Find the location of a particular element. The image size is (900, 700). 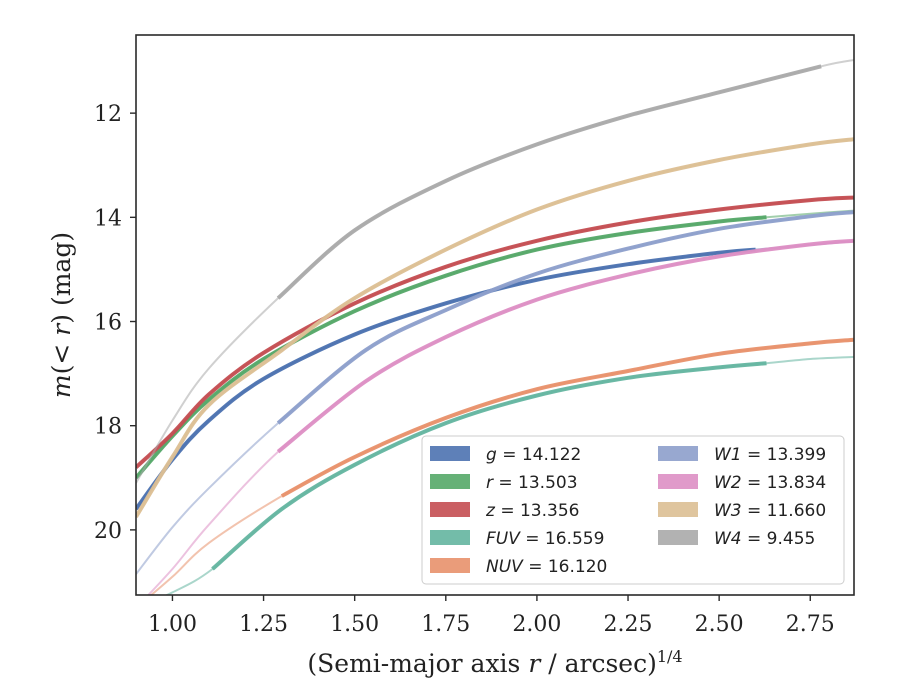

legend-swatch-w1 is located at coordinates (678, 453).